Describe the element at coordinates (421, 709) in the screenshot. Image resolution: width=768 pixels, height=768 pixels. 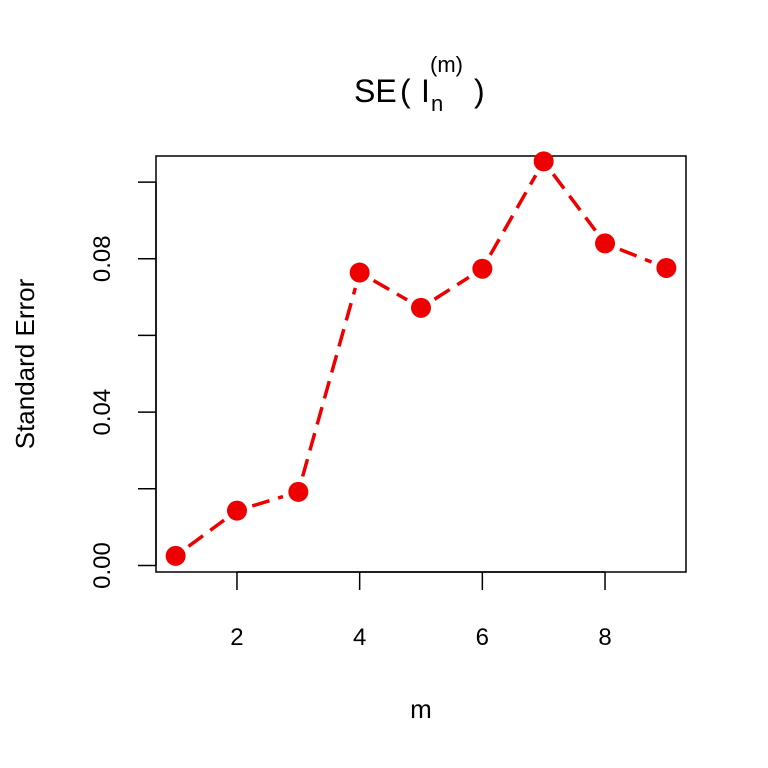
I see `x-axis-title: m` at that location.